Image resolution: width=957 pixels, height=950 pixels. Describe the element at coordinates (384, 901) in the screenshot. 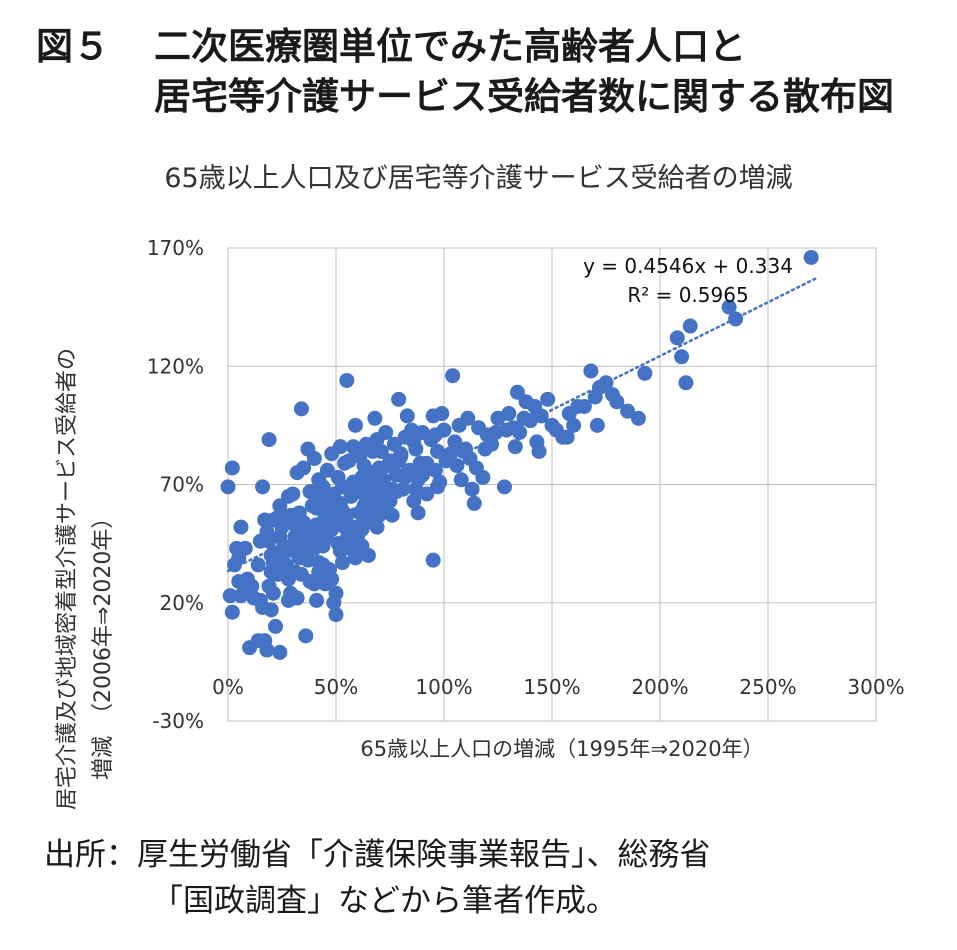

I see `source-line2: 「国政調査」などから筆者作成。` at that location.